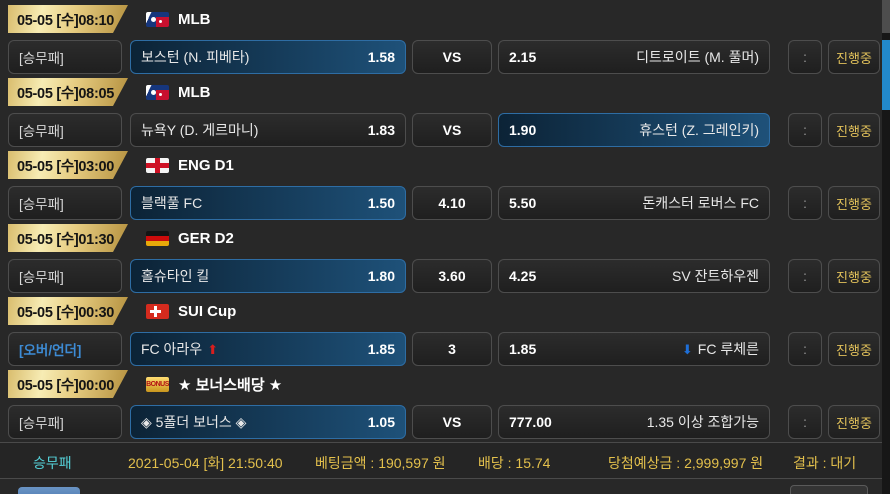 The image size is (890, 494). Describe the element at coordinates (715, 276) in the screenshot. I see `away-team-name: SV 잔트하우젠` at that location.